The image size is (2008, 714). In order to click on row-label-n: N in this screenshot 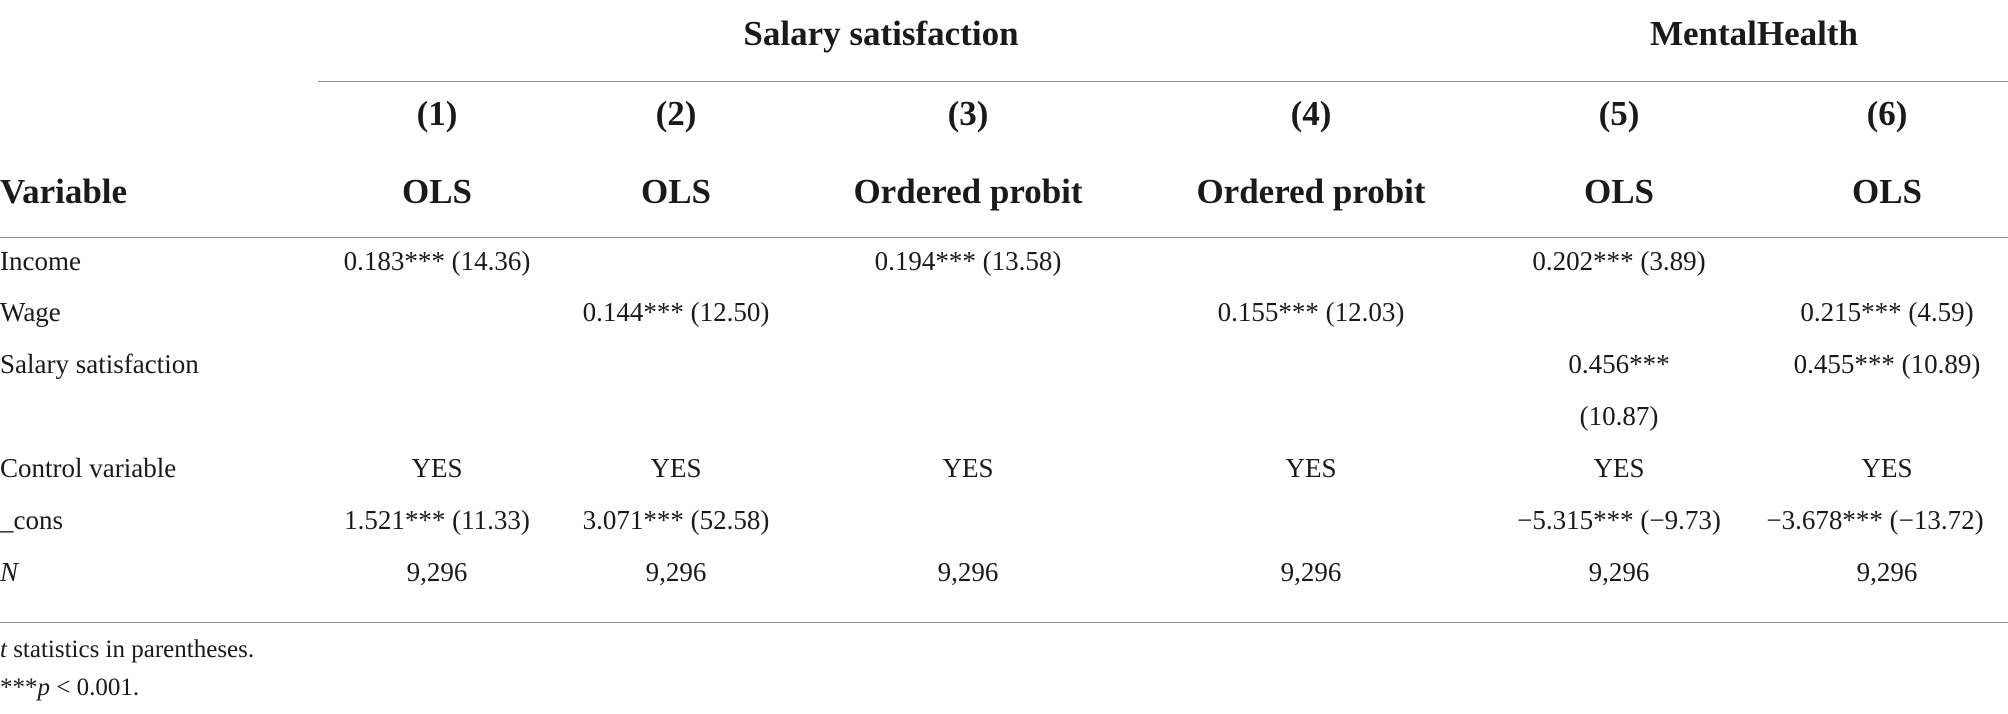, I will do `click(9, 572)`.